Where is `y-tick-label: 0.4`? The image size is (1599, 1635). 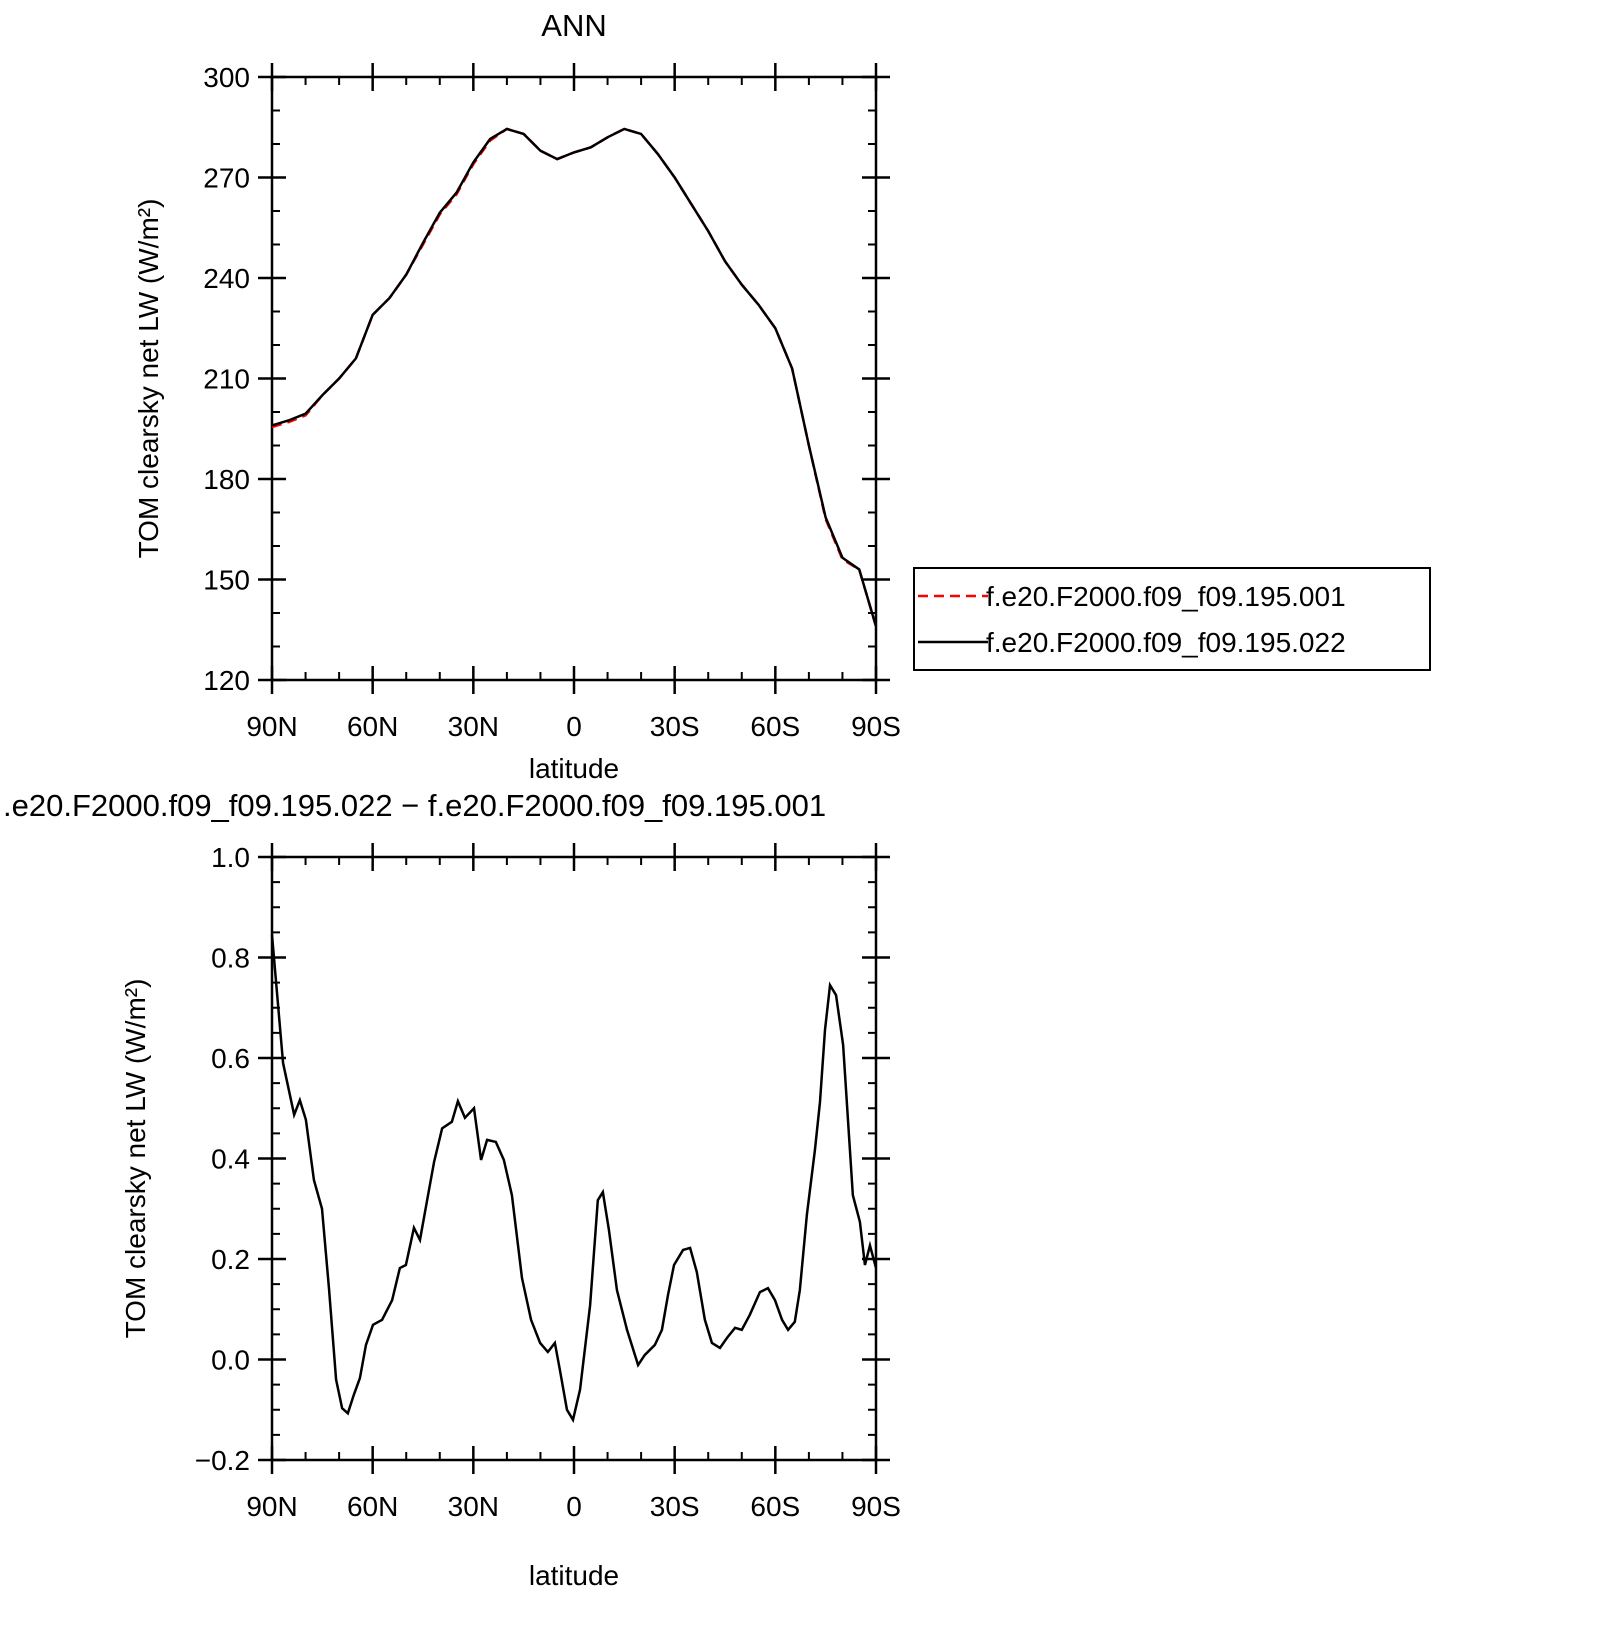
y-tick-label: 0.4 is located at coordinates (230, 1159).